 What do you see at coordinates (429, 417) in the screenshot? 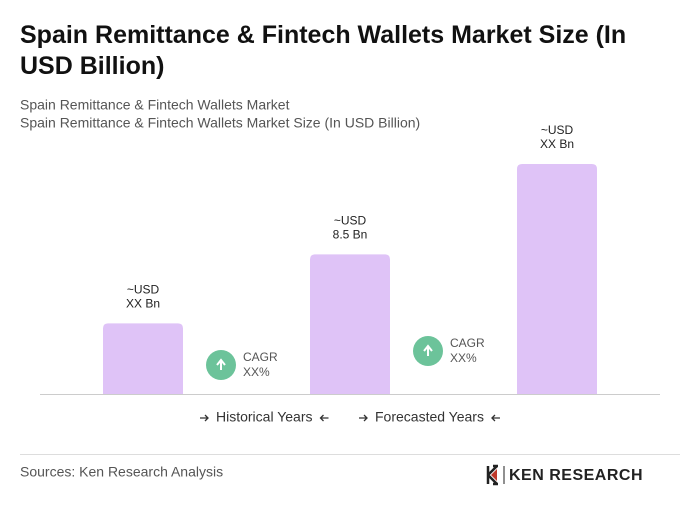
I see `period-label: Forecasted Years` at bounding box center [429, 417].